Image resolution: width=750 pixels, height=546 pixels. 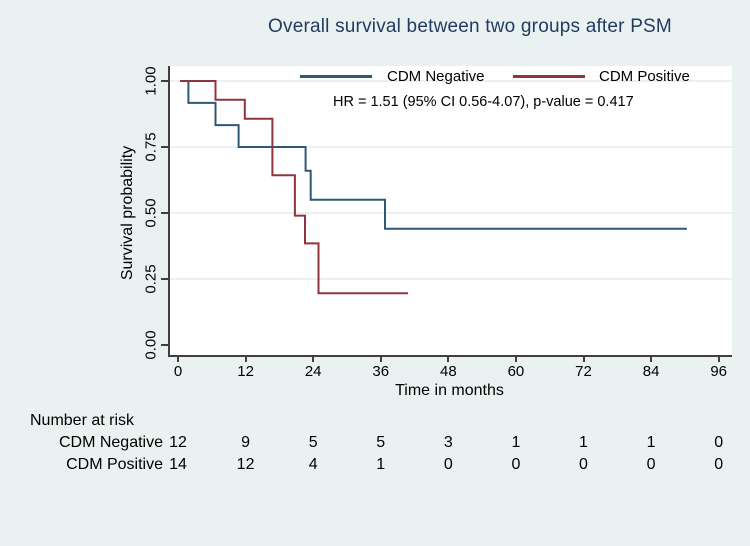 What do you see at coordinates (583, 371) in the screenshot?
I see `x-tick-label: 72` at bounding box center [583, 371].